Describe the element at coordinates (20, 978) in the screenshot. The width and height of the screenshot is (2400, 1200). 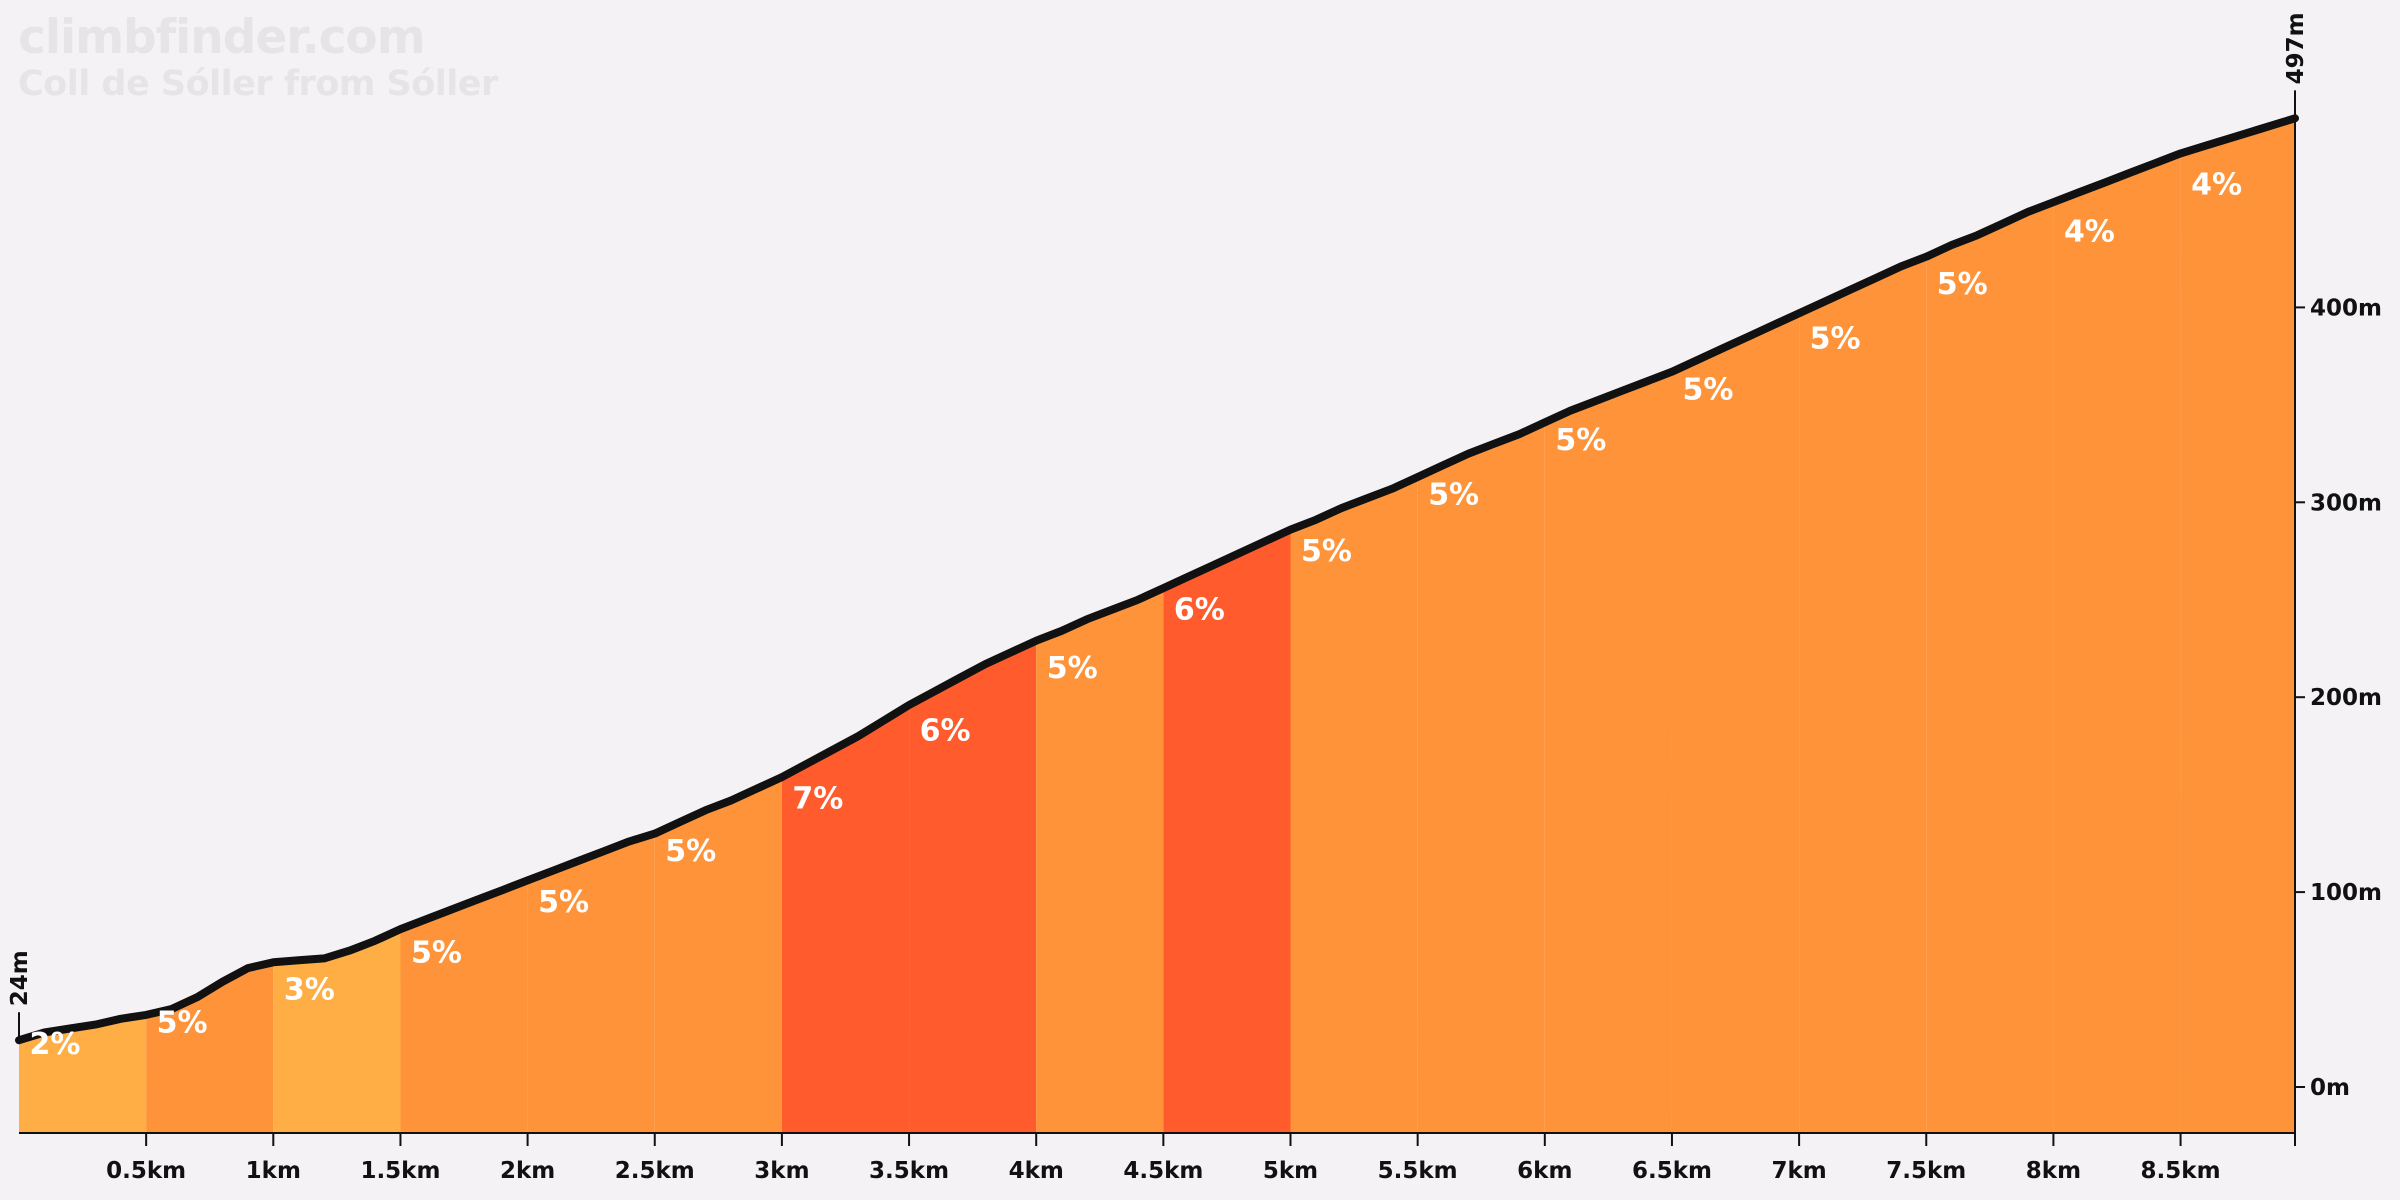
I see `start-elevation-label: 24m` at that location.